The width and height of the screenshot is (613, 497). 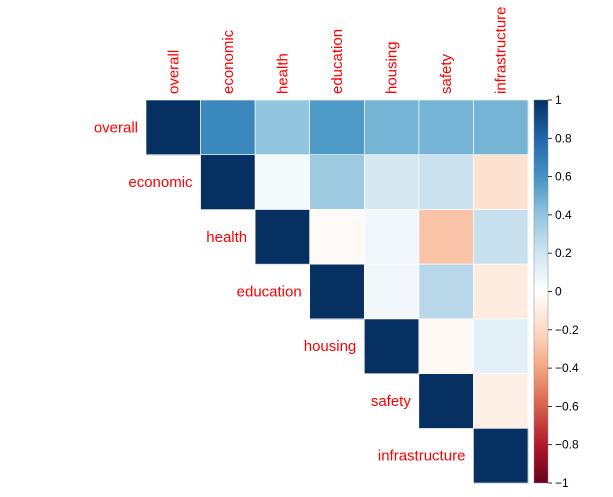 What do you see at coordinates (501, 292) in the screenshot?
I see `cell-education-infrastructure` at bounding box center [501, 292].